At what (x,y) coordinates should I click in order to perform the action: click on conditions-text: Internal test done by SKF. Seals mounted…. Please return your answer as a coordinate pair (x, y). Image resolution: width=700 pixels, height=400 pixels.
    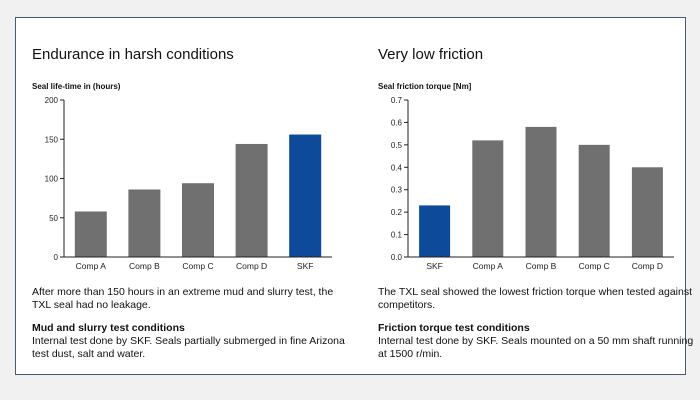
    Looking at the image, I should click on (536, 347).